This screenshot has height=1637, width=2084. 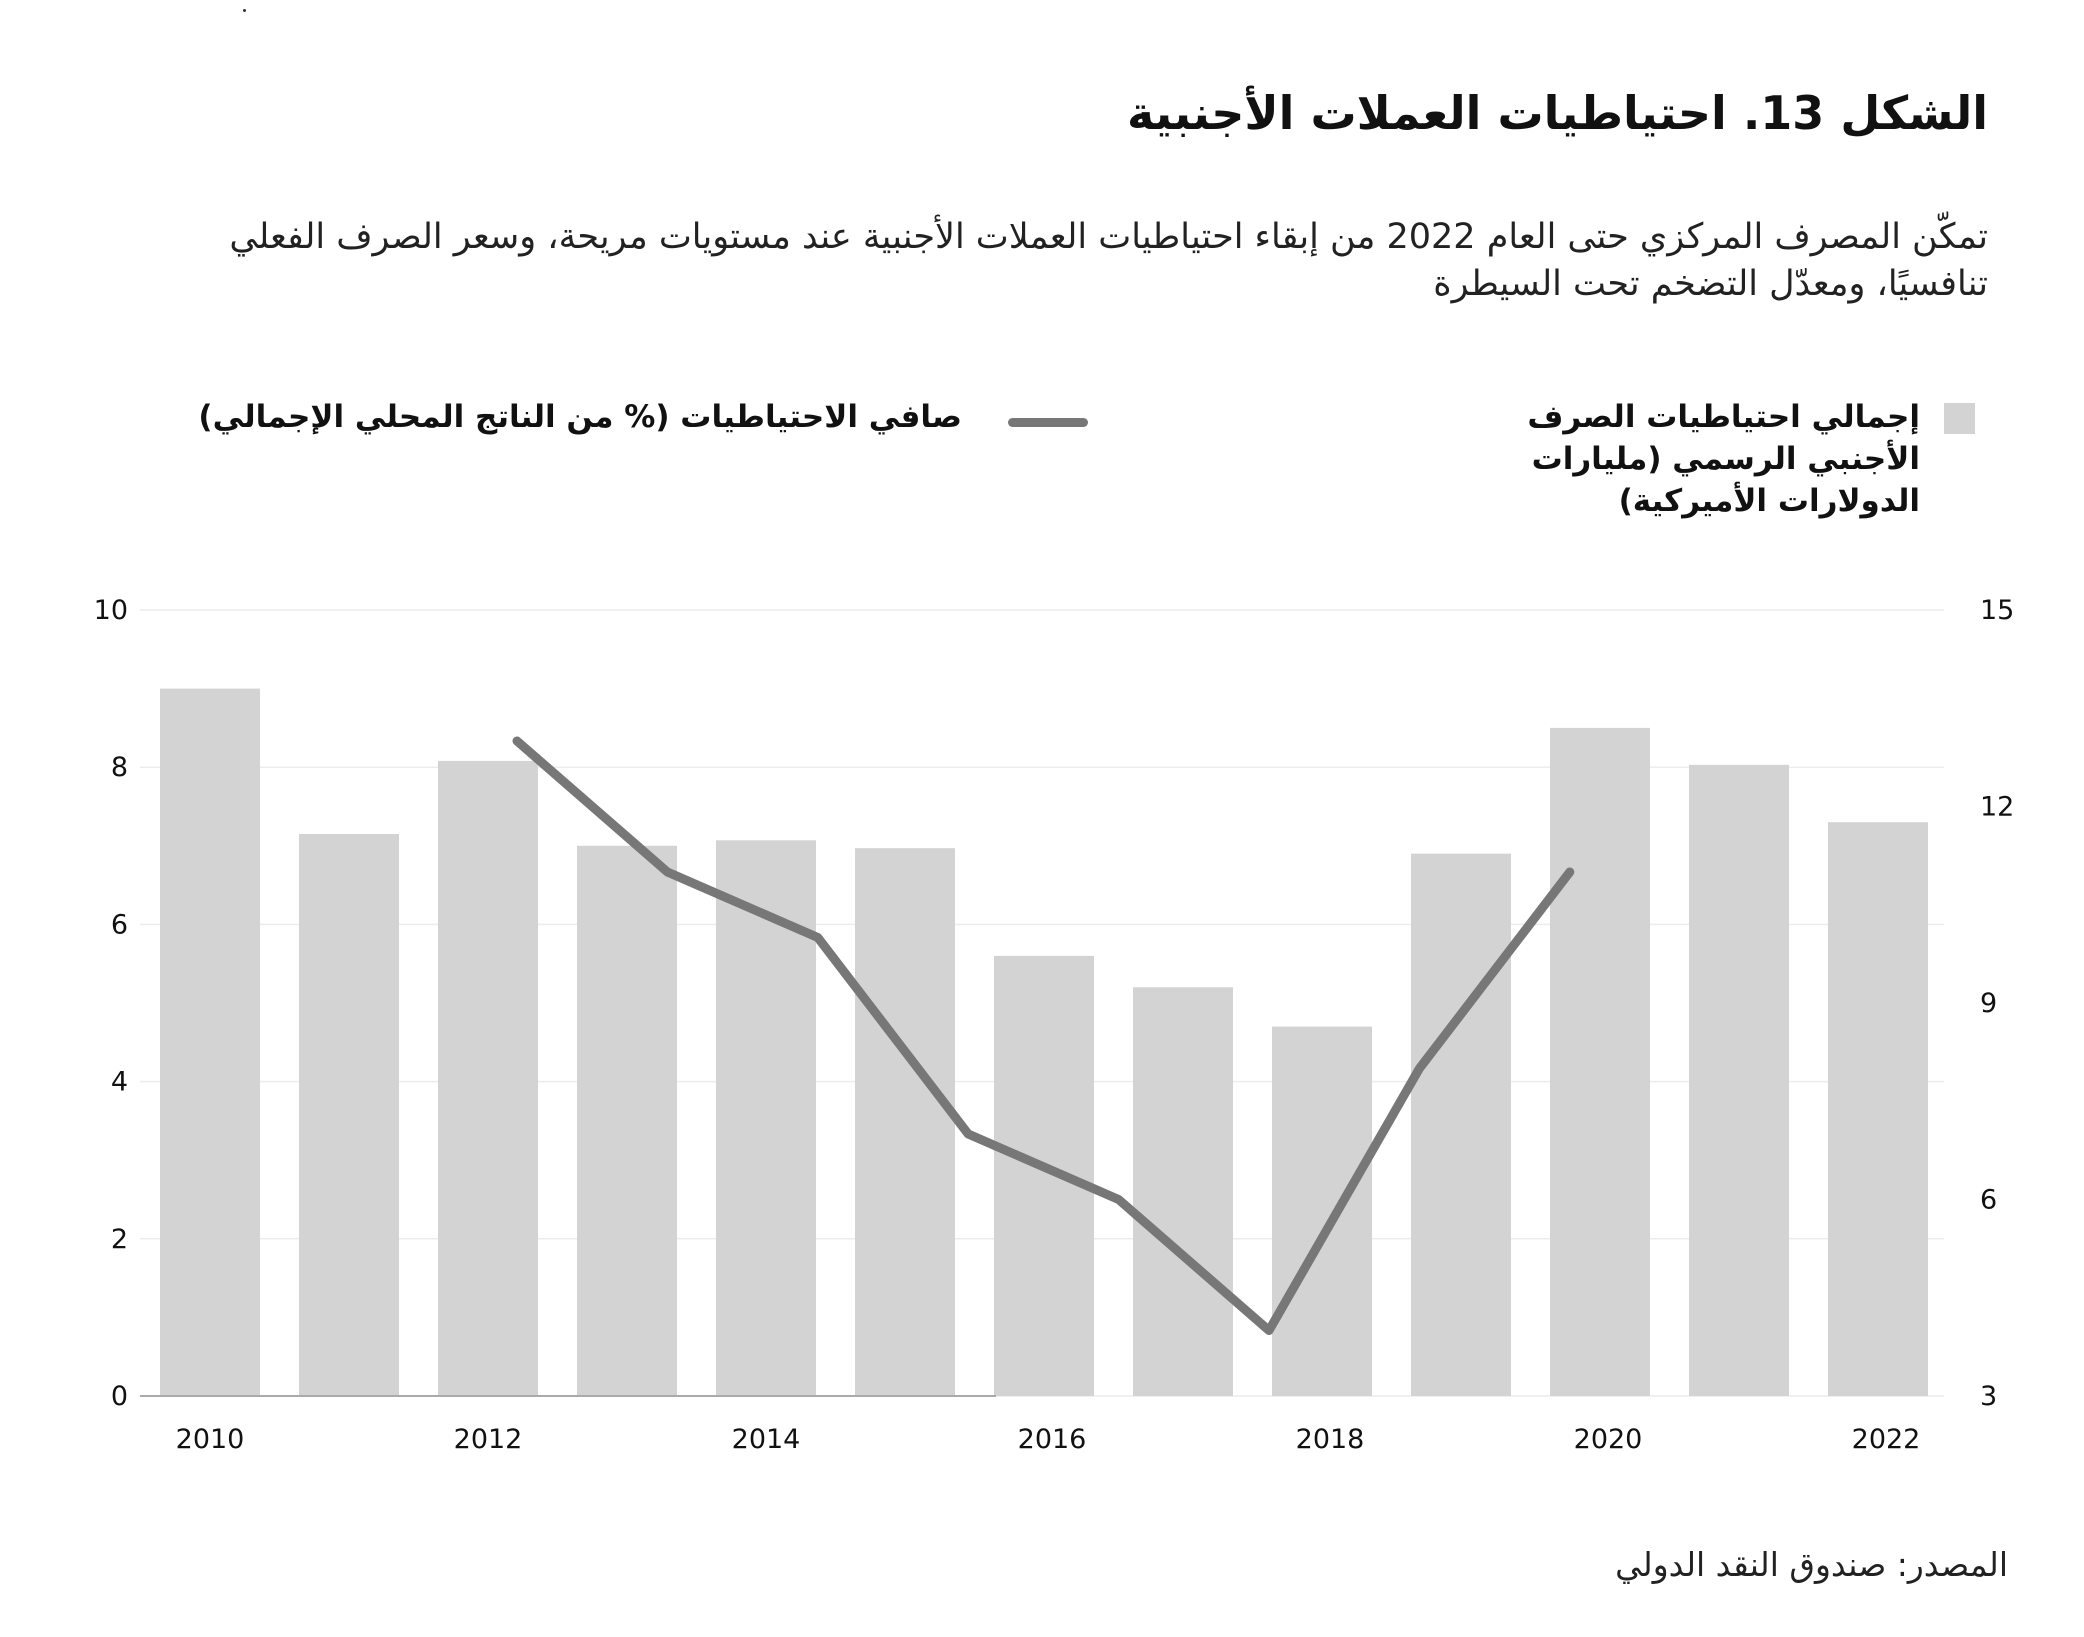 I want to click on x-axis-tick-label: 2012, so click(x=488, y=1439).